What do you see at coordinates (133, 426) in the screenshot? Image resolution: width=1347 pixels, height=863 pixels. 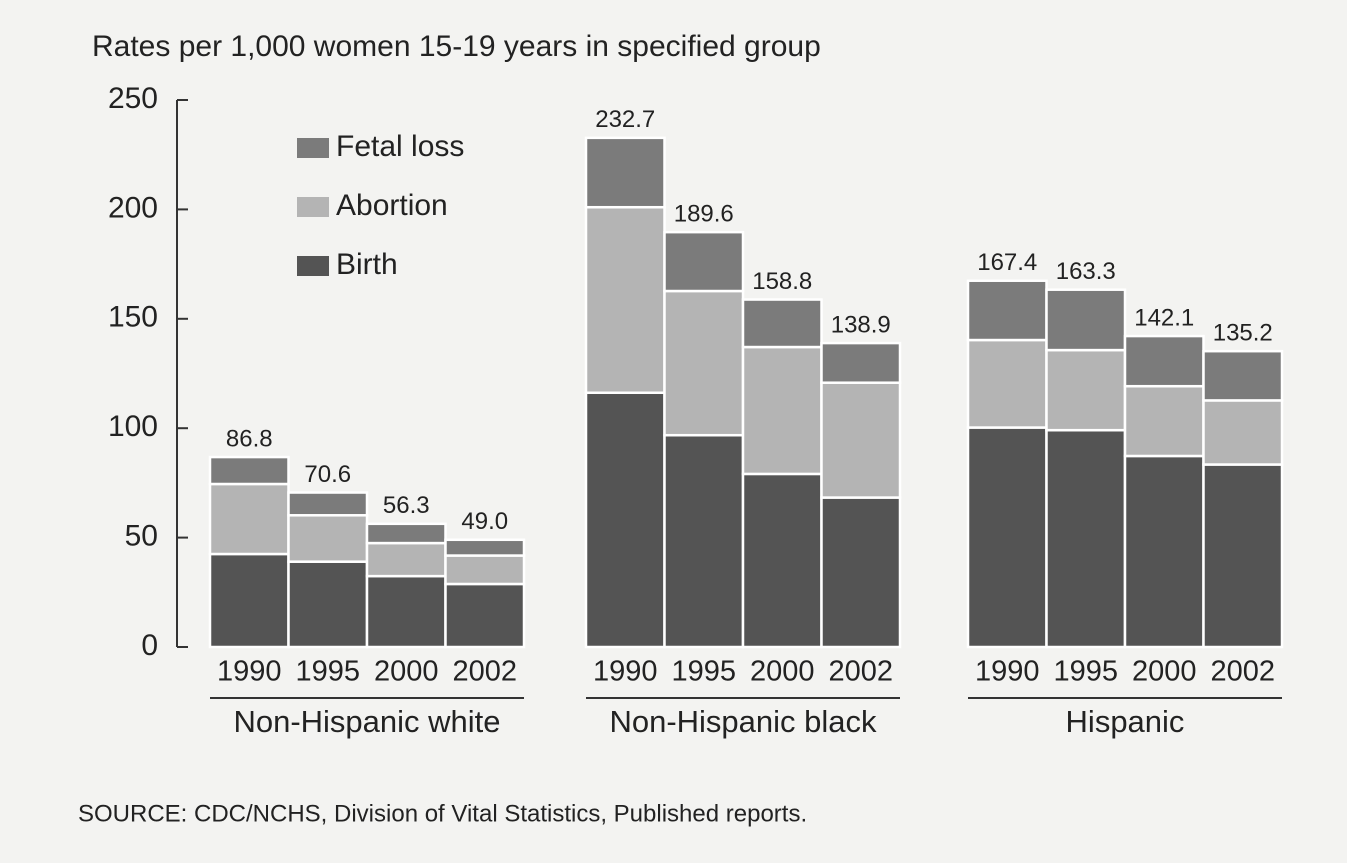 I see `y-tick-label: 100` at bounding box center [133, 426].